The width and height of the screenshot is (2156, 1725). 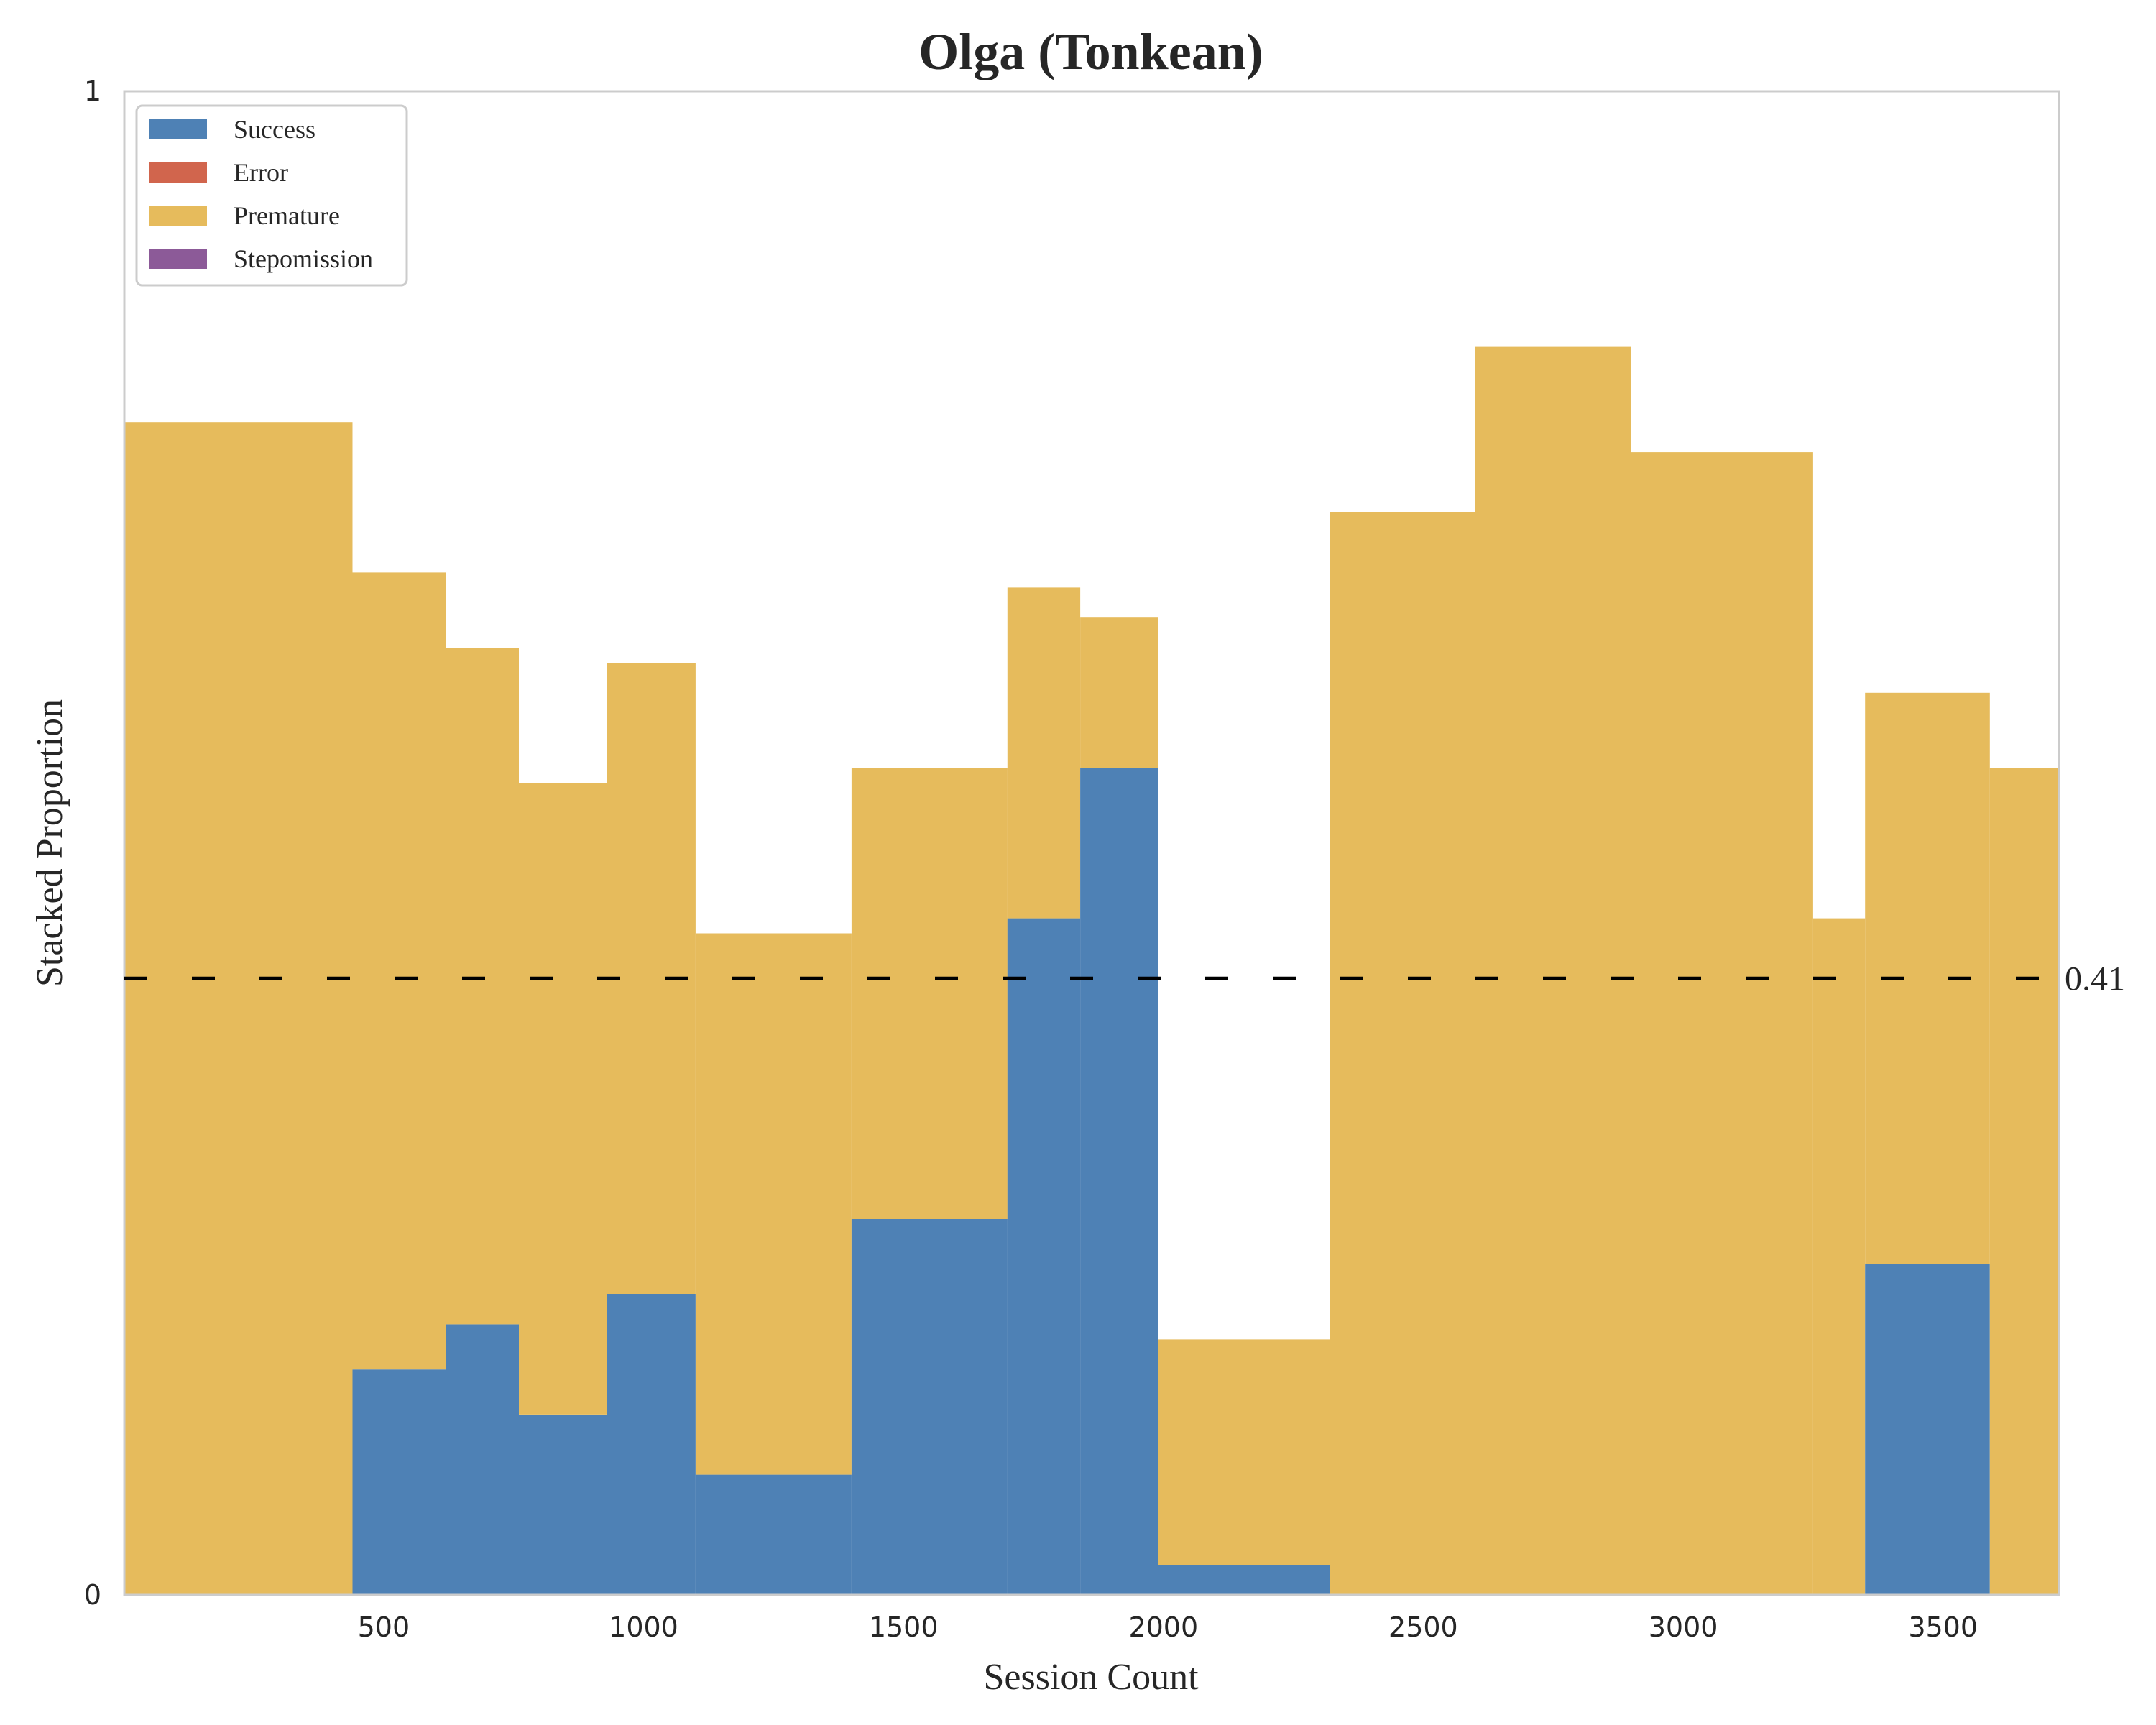 What do you see at coordinates (1423, 1627) in the screenshot?
I see `x-tick-label-2500: 2500` at bounding box center [1423, 1627].